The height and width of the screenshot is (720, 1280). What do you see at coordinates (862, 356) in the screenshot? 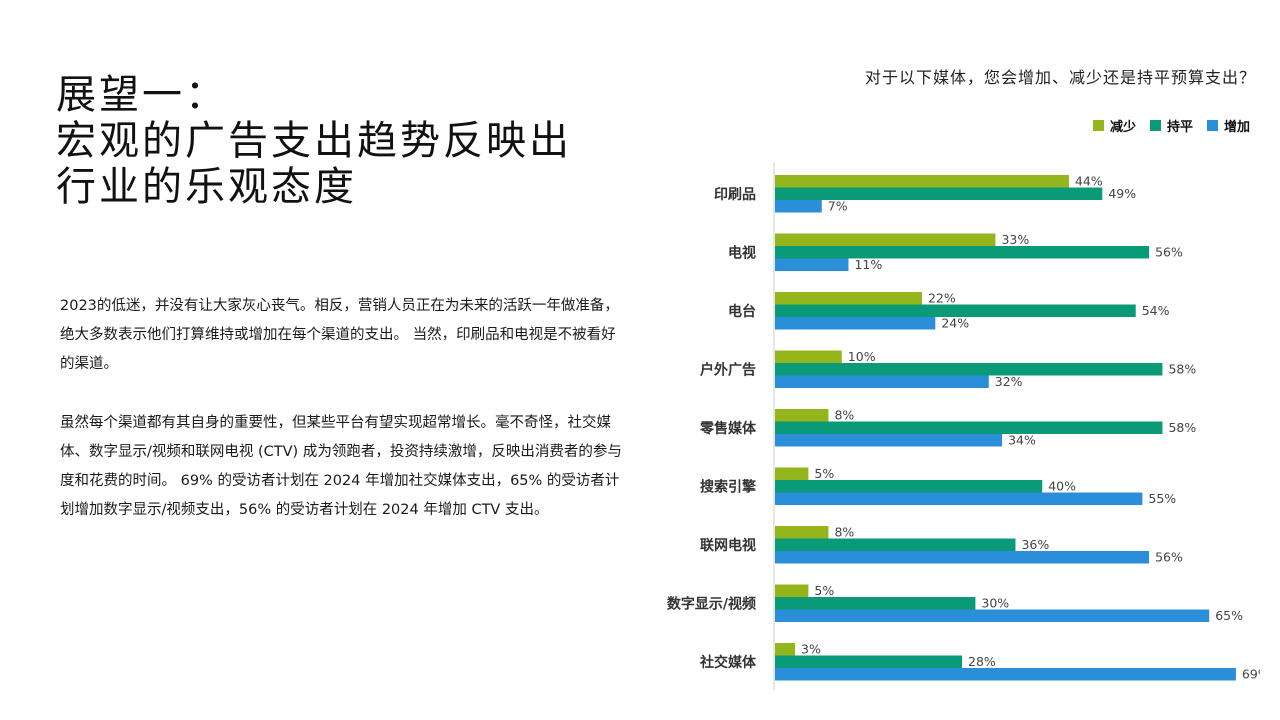
I see `data-label: 10%` at bounding box center [862, 356].